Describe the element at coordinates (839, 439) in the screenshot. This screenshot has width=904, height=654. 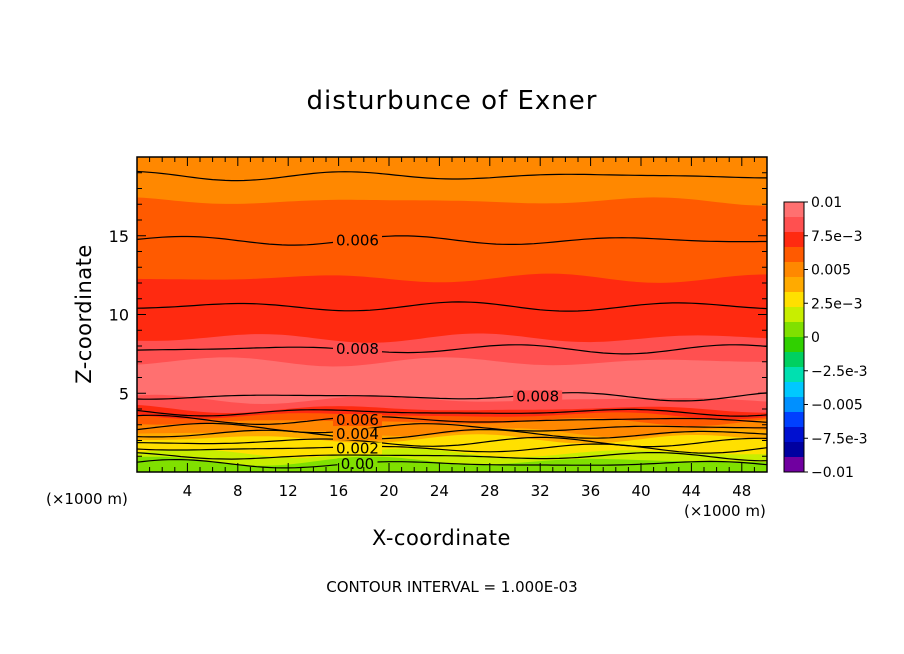
I see `colorbar-tick-label: −7.5e-3` at that location.